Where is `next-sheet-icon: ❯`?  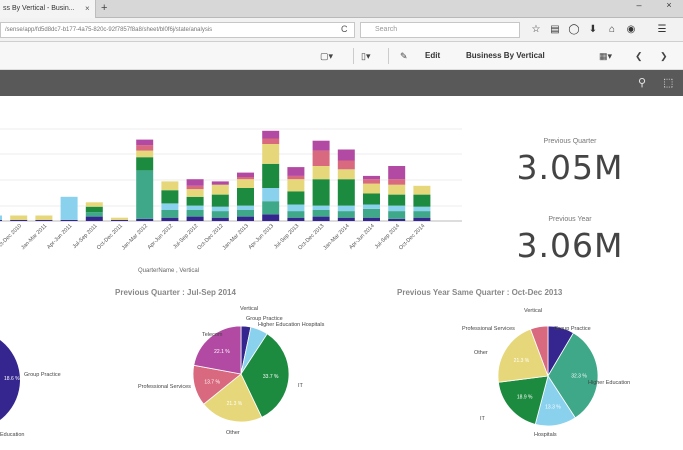
next-sheet-icon: ❯ is located at coordinates (664, 56).